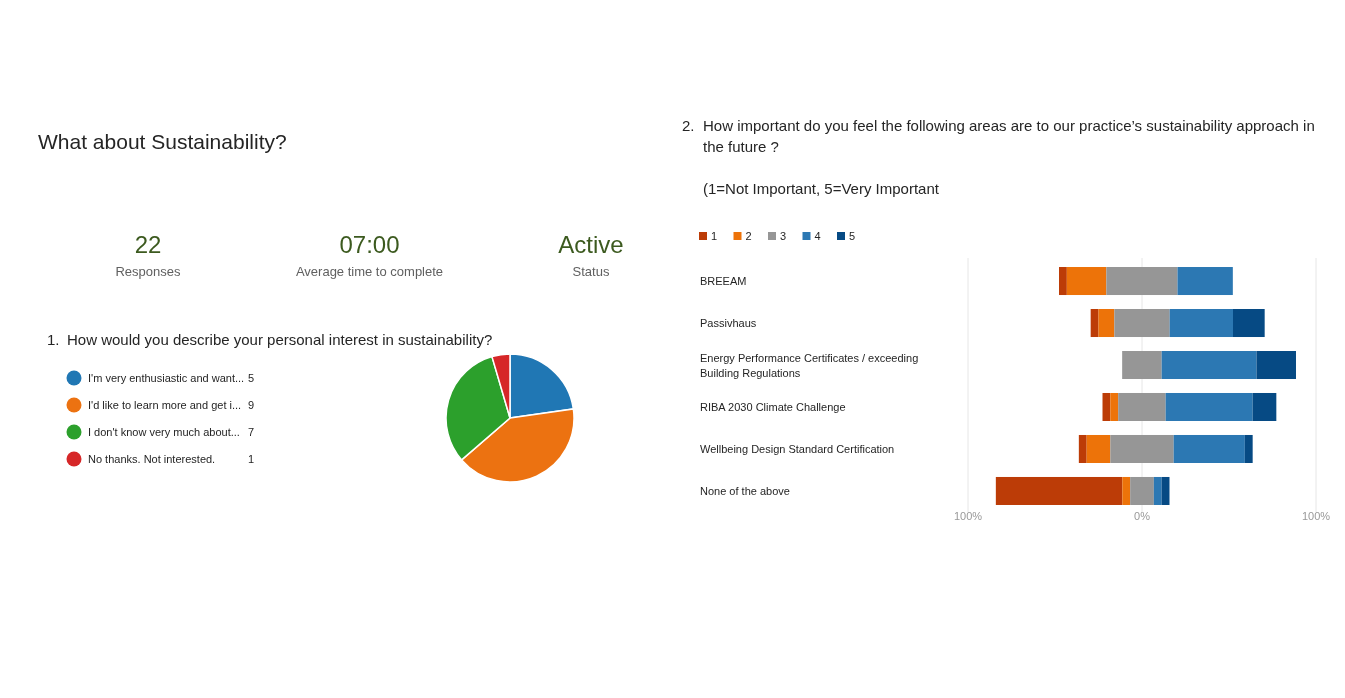  Describe the element at coordinates (369, 271) in the screenshot. I see `text: Average time to complete` at that location.